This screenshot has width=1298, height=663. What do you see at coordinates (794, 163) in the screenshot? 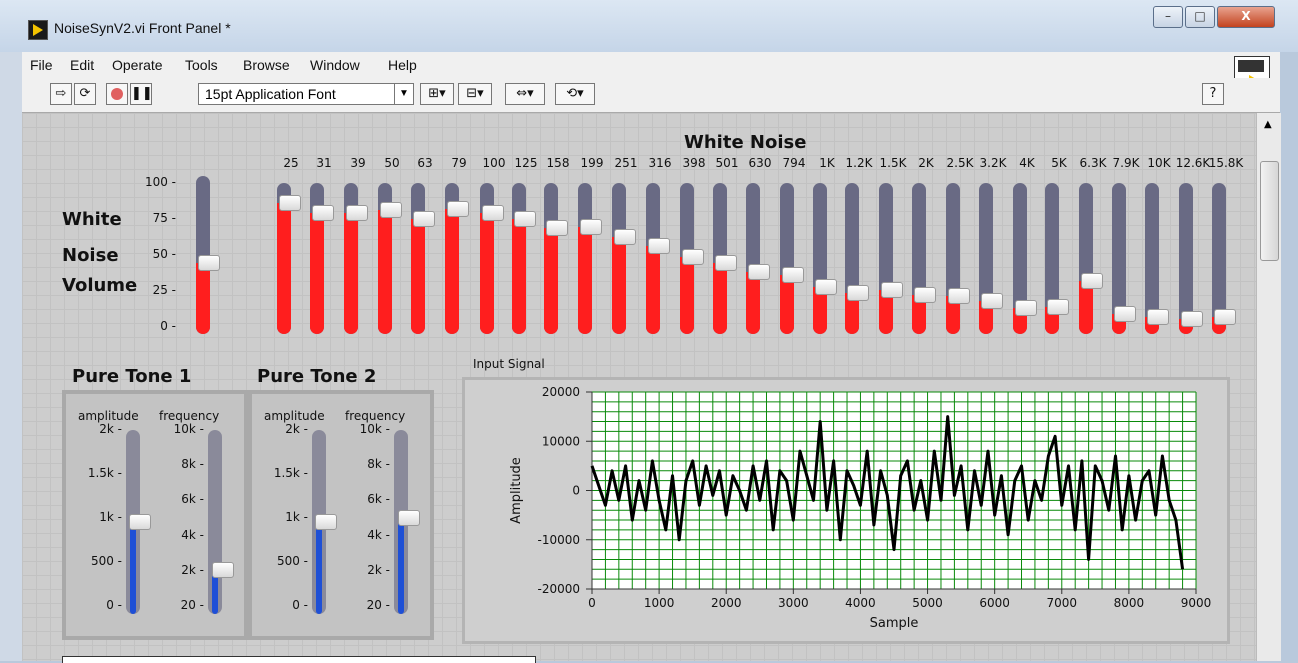
I see `band-label: 794` at bounding box center [794, 163].